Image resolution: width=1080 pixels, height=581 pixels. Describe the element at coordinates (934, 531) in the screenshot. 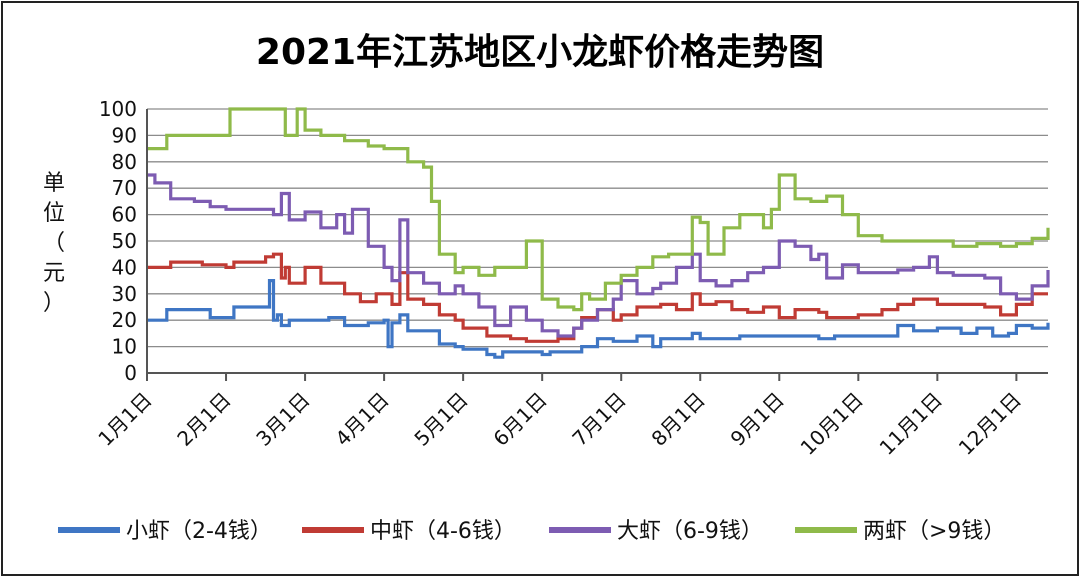

I see `legend-label-4: 两虾（>9钱）` at that location.